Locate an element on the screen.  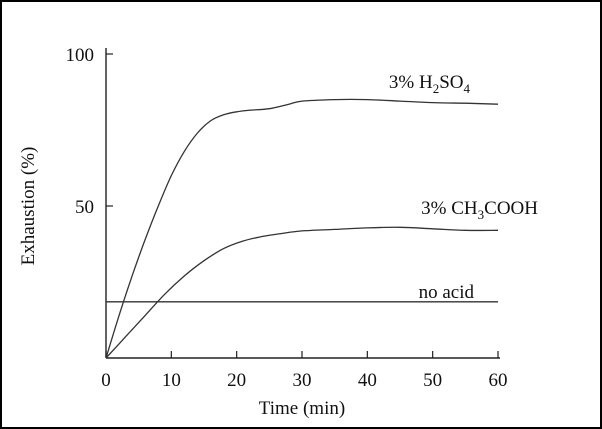
series-label-subscript: 2 is located at coordinates (436, 88).